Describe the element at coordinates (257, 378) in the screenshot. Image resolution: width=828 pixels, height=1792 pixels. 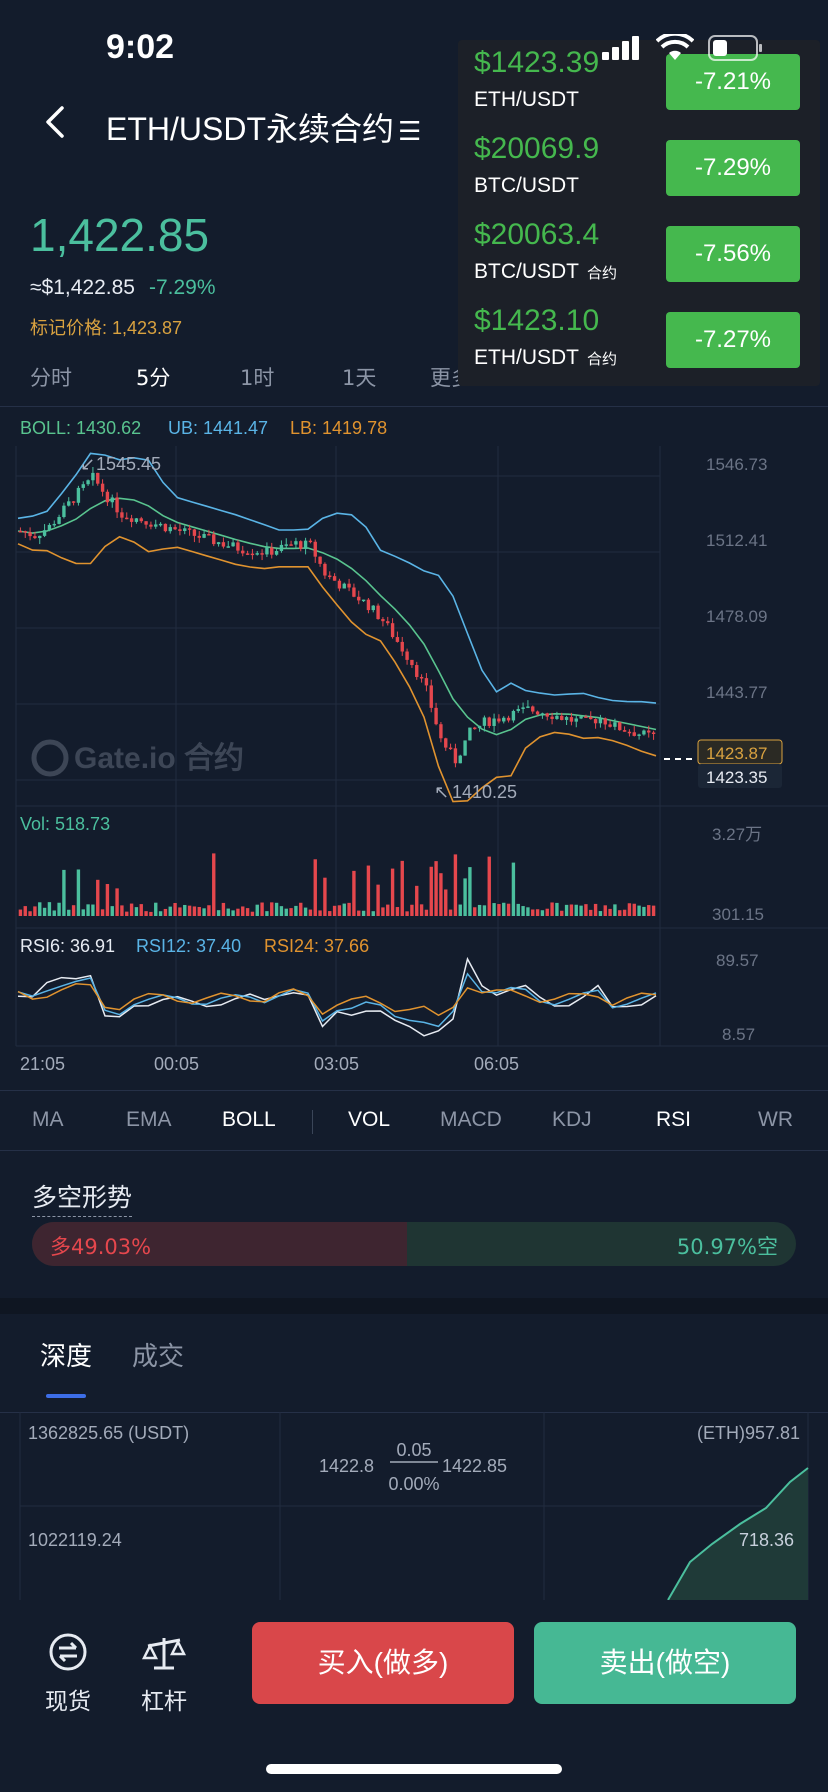
I see `tab-1hour: 1时` at that location.